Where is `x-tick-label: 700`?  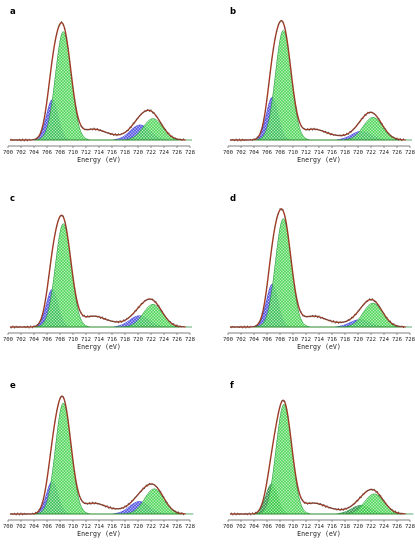 x-tick-label: 700 is located at coordinates (228, 153).